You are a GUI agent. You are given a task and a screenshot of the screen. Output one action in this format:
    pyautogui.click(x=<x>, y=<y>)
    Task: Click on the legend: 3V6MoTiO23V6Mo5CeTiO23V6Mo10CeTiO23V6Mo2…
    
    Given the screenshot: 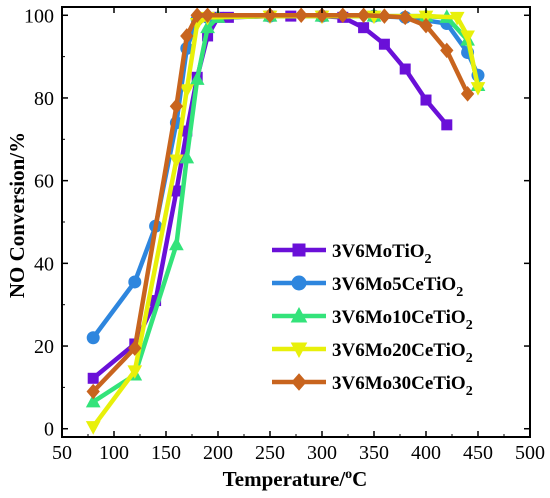 What is the action you would take?
    pyautogui.click(x=372, y=320)
    